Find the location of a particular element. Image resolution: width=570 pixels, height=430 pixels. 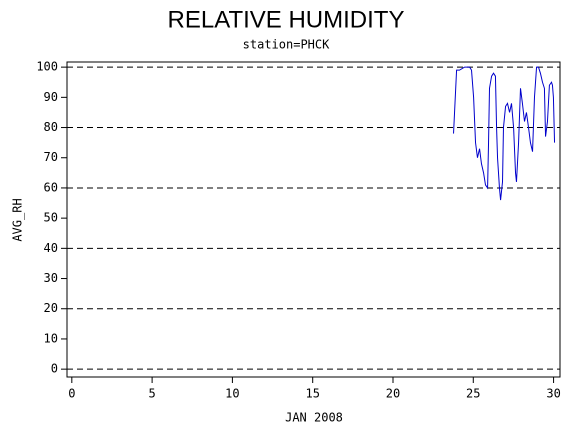

x-tick-label: 25 is located at coordinates (473, 394).